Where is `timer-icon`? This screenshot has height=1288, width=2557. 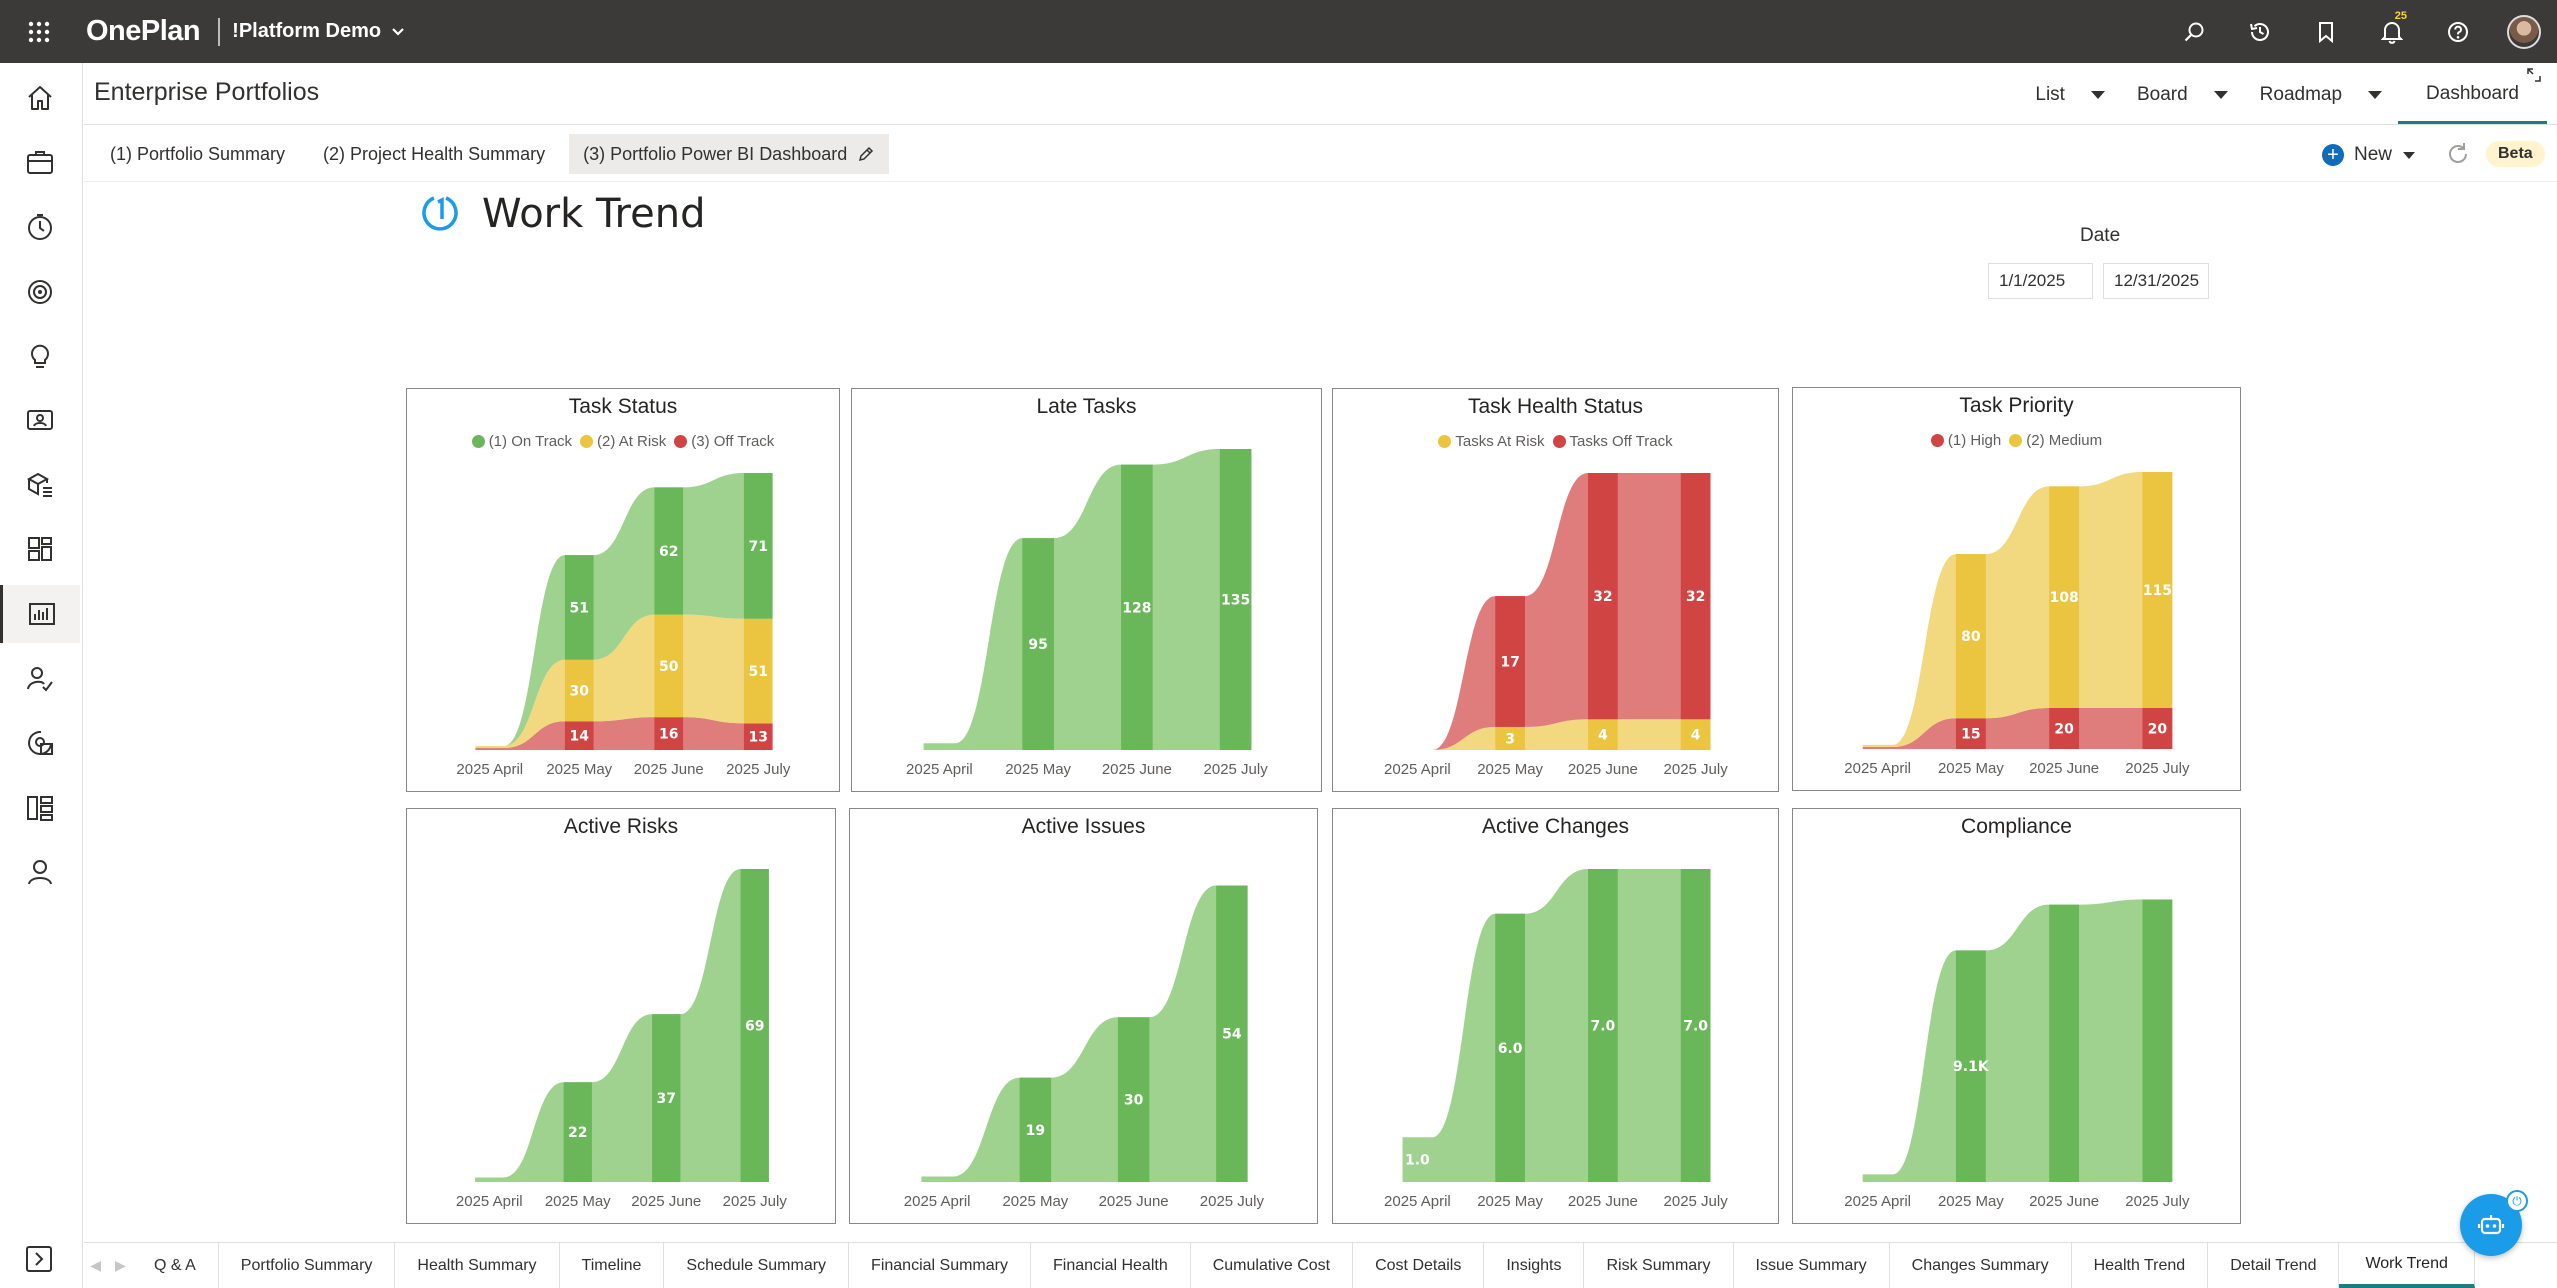
timer-icon is located at coordinates (40, 227).